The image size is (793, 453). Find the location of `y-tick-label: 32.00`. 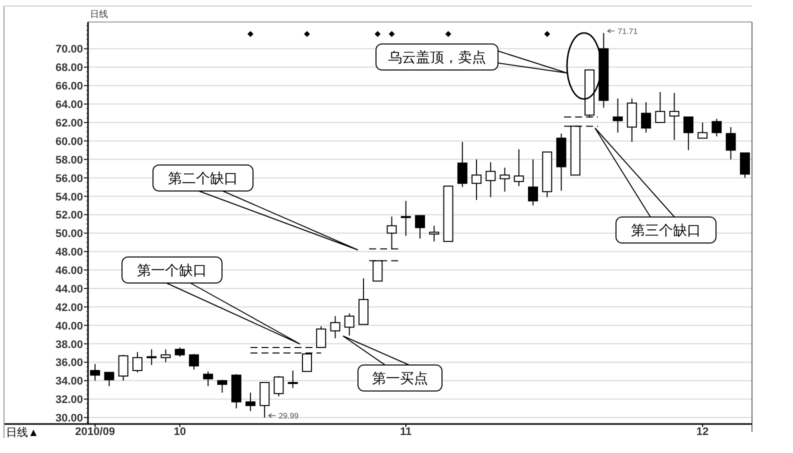

y-tick-label: 32.00 is located at coordinates (69, 400).